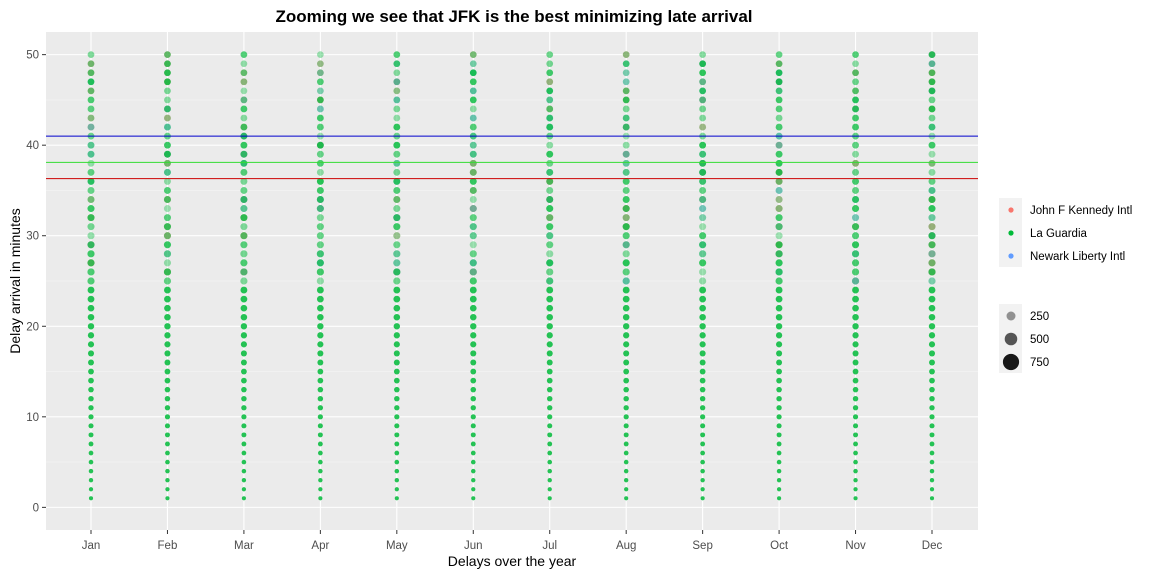 This screenshot has width=1152, height=576. What do you see at coordinates (473, 546) in the screenshot?
I see `x-tick-label: Jun` at bounding box center [473, 546].